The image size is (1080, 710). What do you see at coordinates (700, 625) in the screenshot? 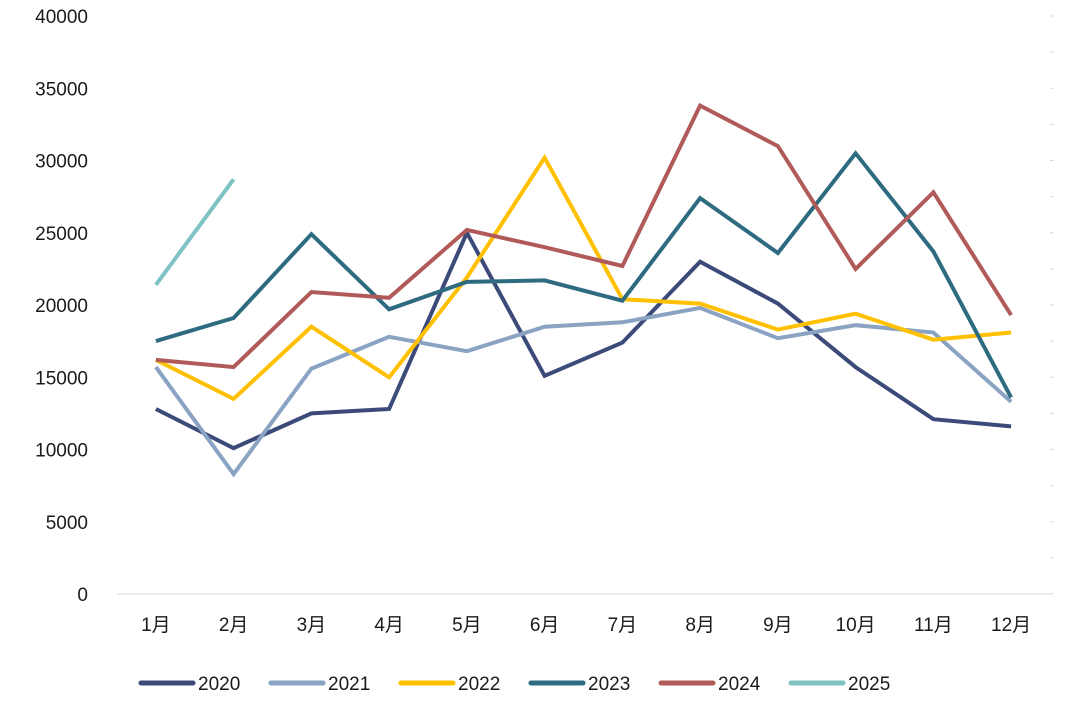
I see `x-tick-label: 8月` at bounding box center [700, 625].